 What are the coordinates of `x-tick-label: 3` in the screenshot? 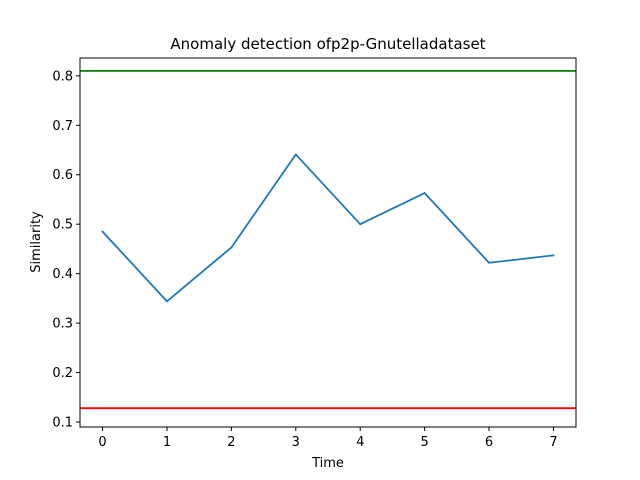 It's located at (296, 442).